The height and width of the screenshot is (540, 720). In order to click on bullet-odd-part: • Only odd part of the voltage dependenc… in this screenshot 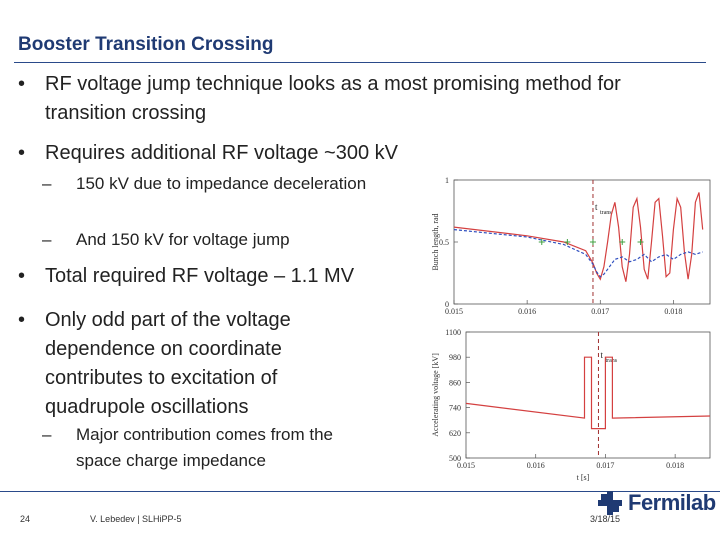, I will do `click(193, 364)`.